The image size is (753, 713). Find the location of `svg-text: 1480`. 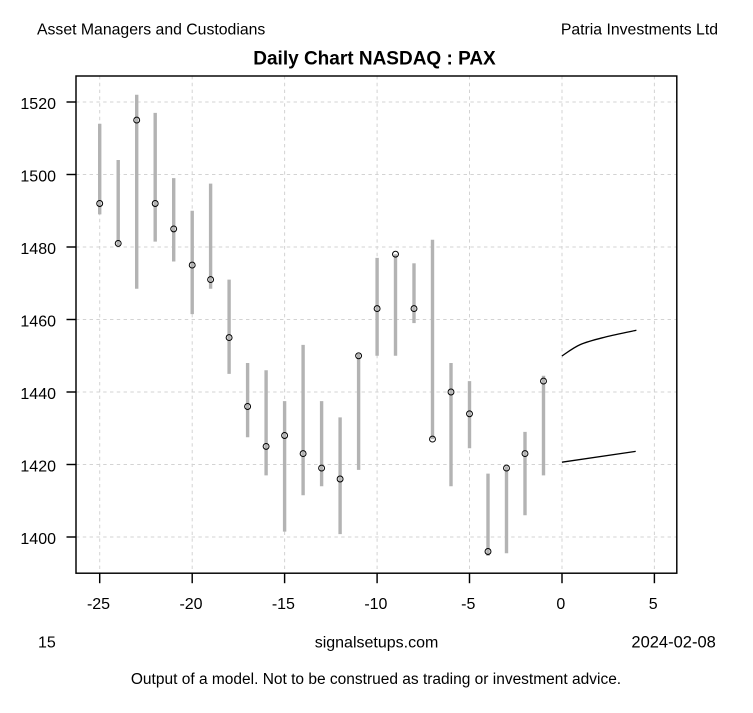

svg-text: 1480 is located at coordinates (38, 249).